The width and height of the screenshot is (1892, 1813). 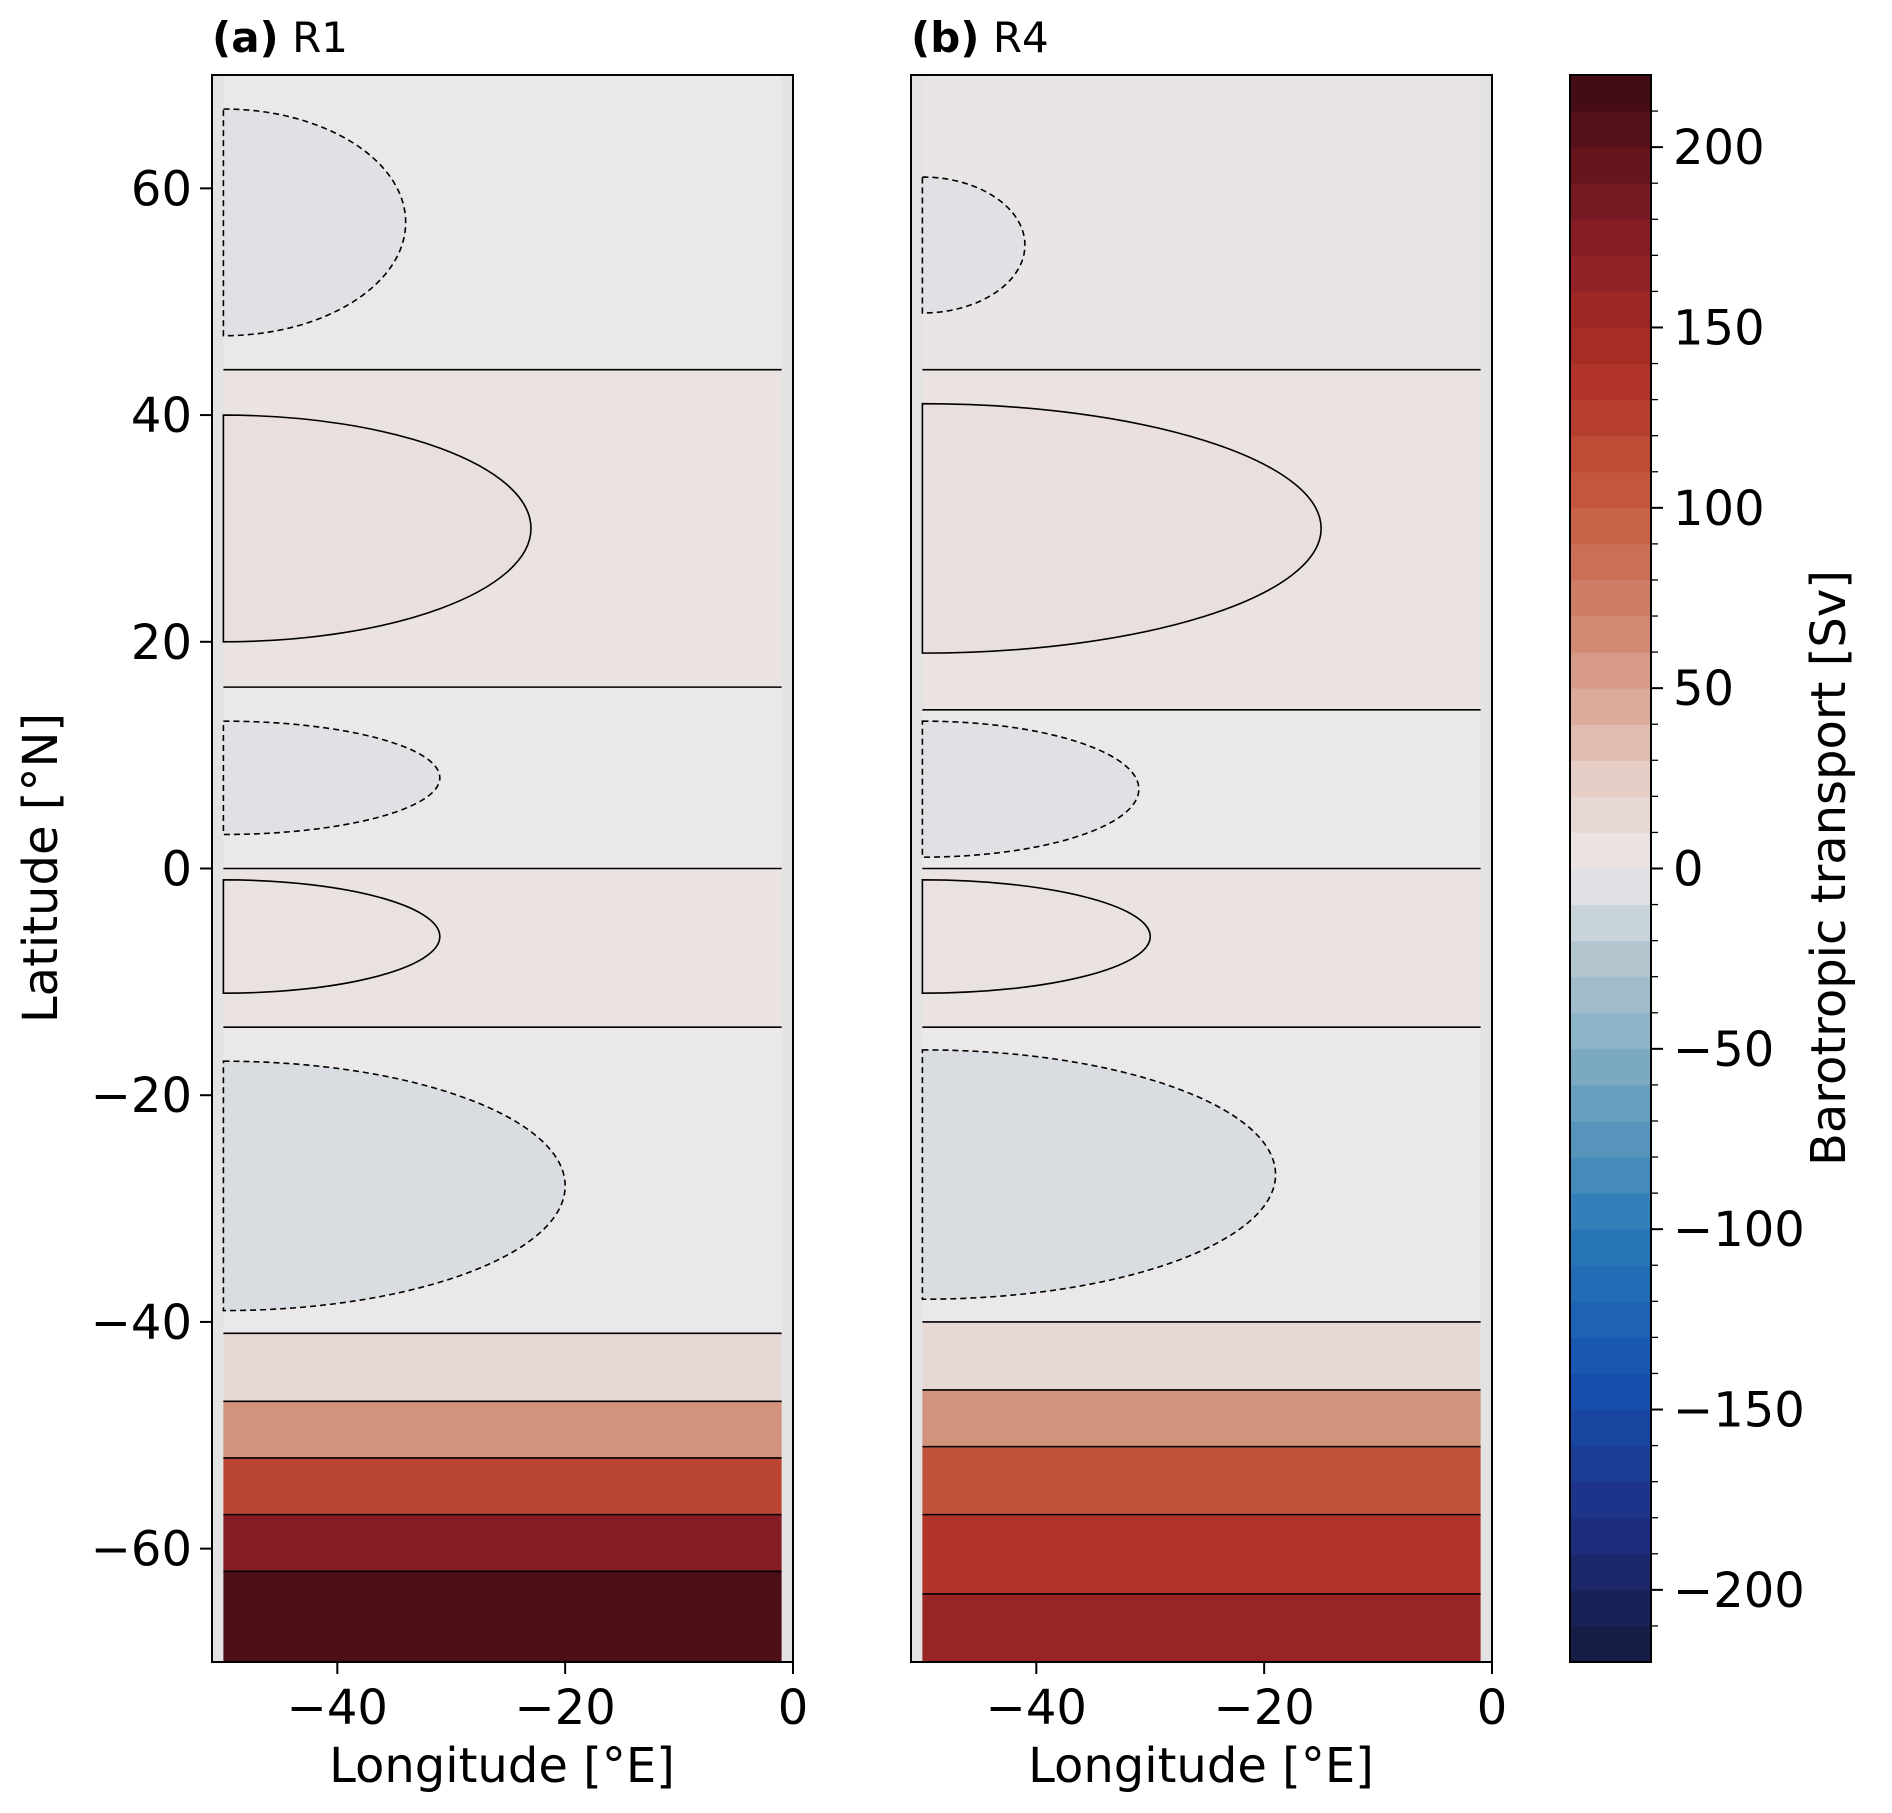 I want to click on panel-b-x-label: Longitude [°E], so click(x=1201, y=1766).